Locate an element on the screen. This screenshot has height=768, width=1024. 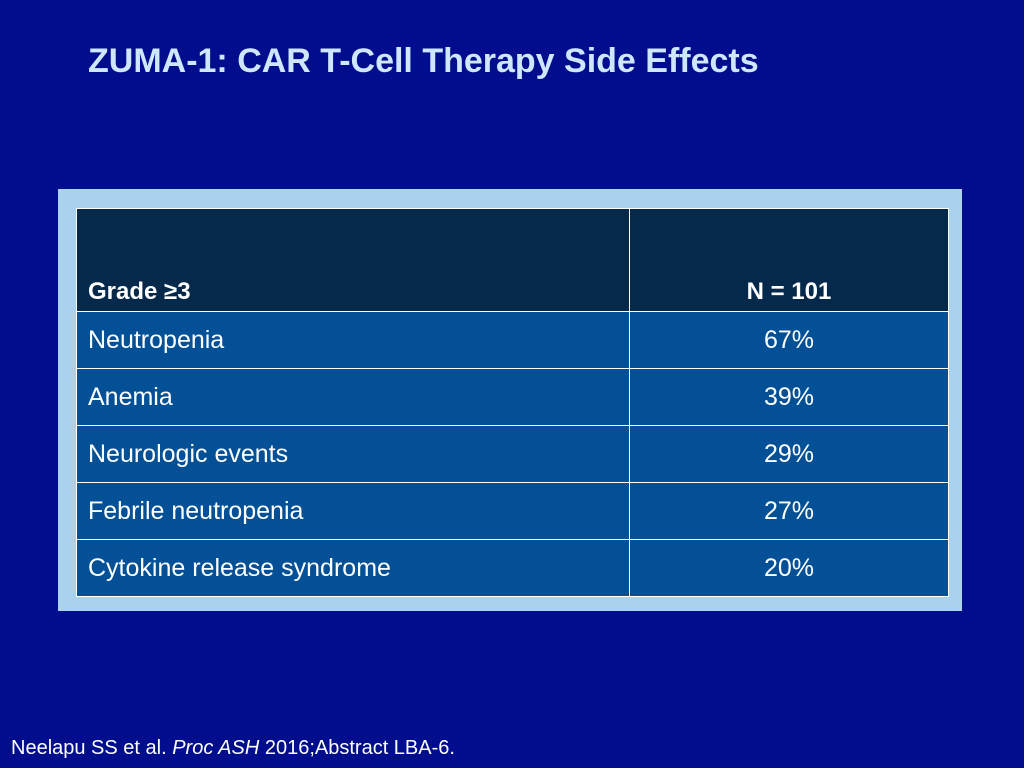
table-row: Anemia 39% is located at coordinates (512, 397).